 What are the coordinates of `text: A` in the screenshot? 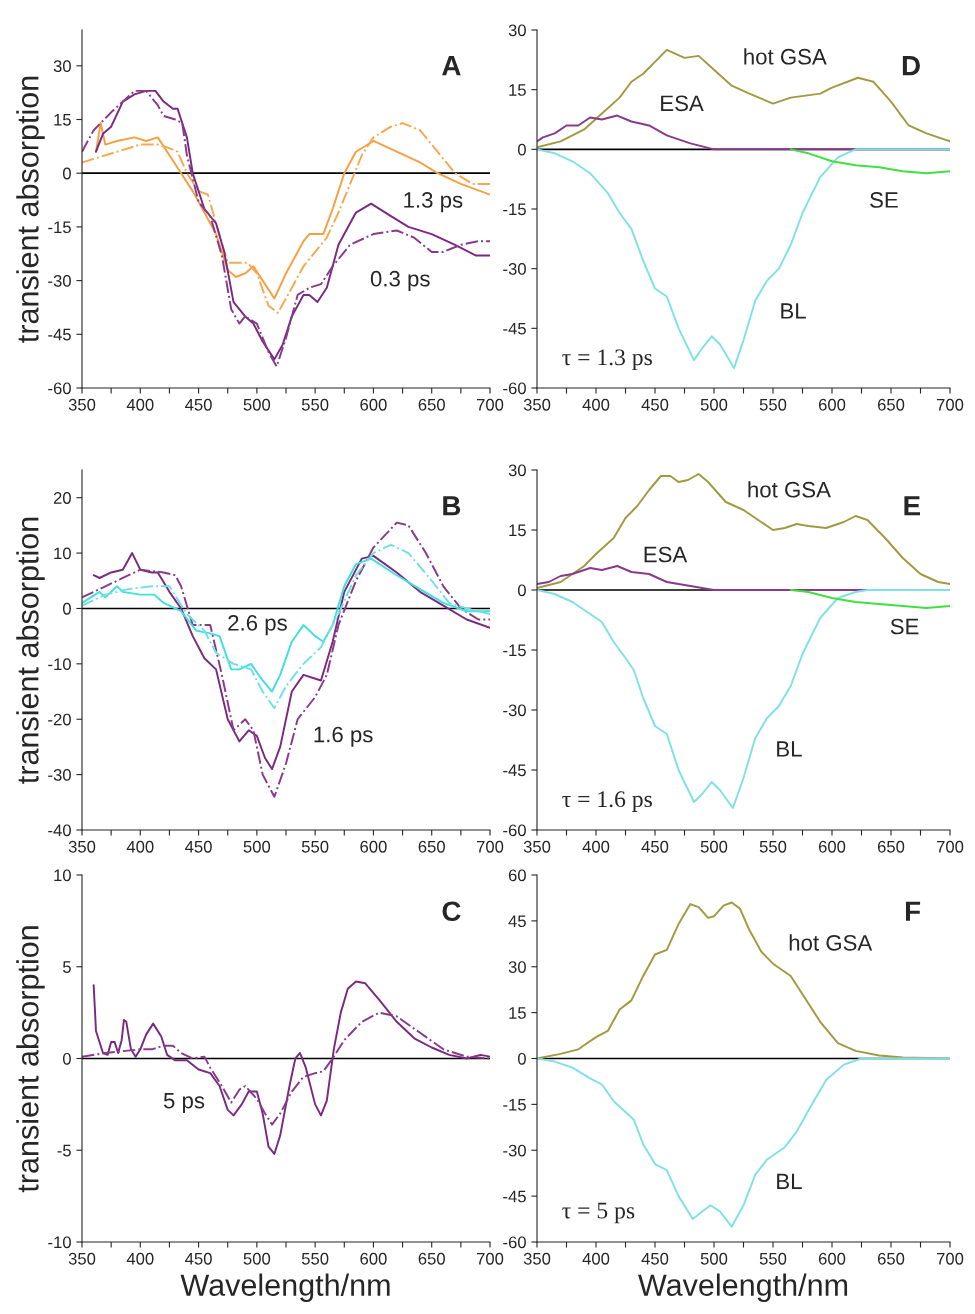 It's located at (451, 66).